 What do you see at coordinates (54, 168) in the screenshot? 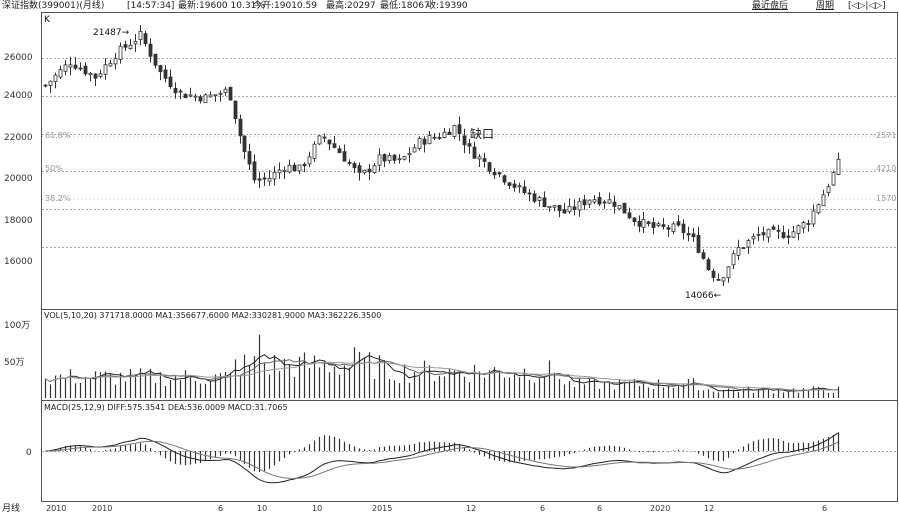
I see `fib-label: 50%` at bounding box center [54, 168].